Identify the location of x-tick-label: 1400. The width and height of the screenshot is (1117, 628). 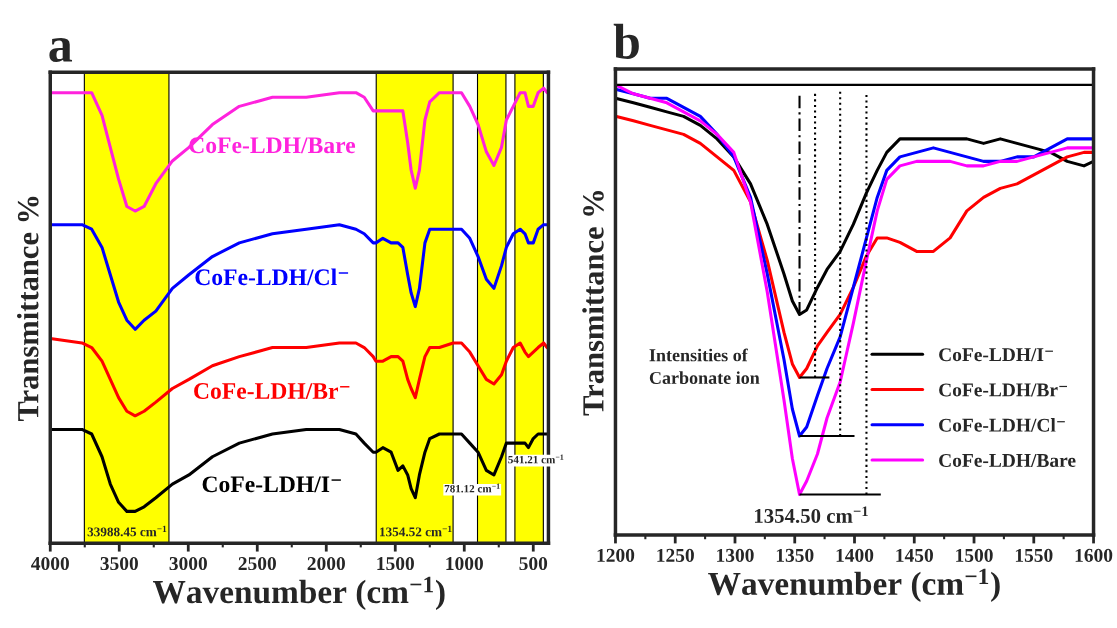
(855, 555).